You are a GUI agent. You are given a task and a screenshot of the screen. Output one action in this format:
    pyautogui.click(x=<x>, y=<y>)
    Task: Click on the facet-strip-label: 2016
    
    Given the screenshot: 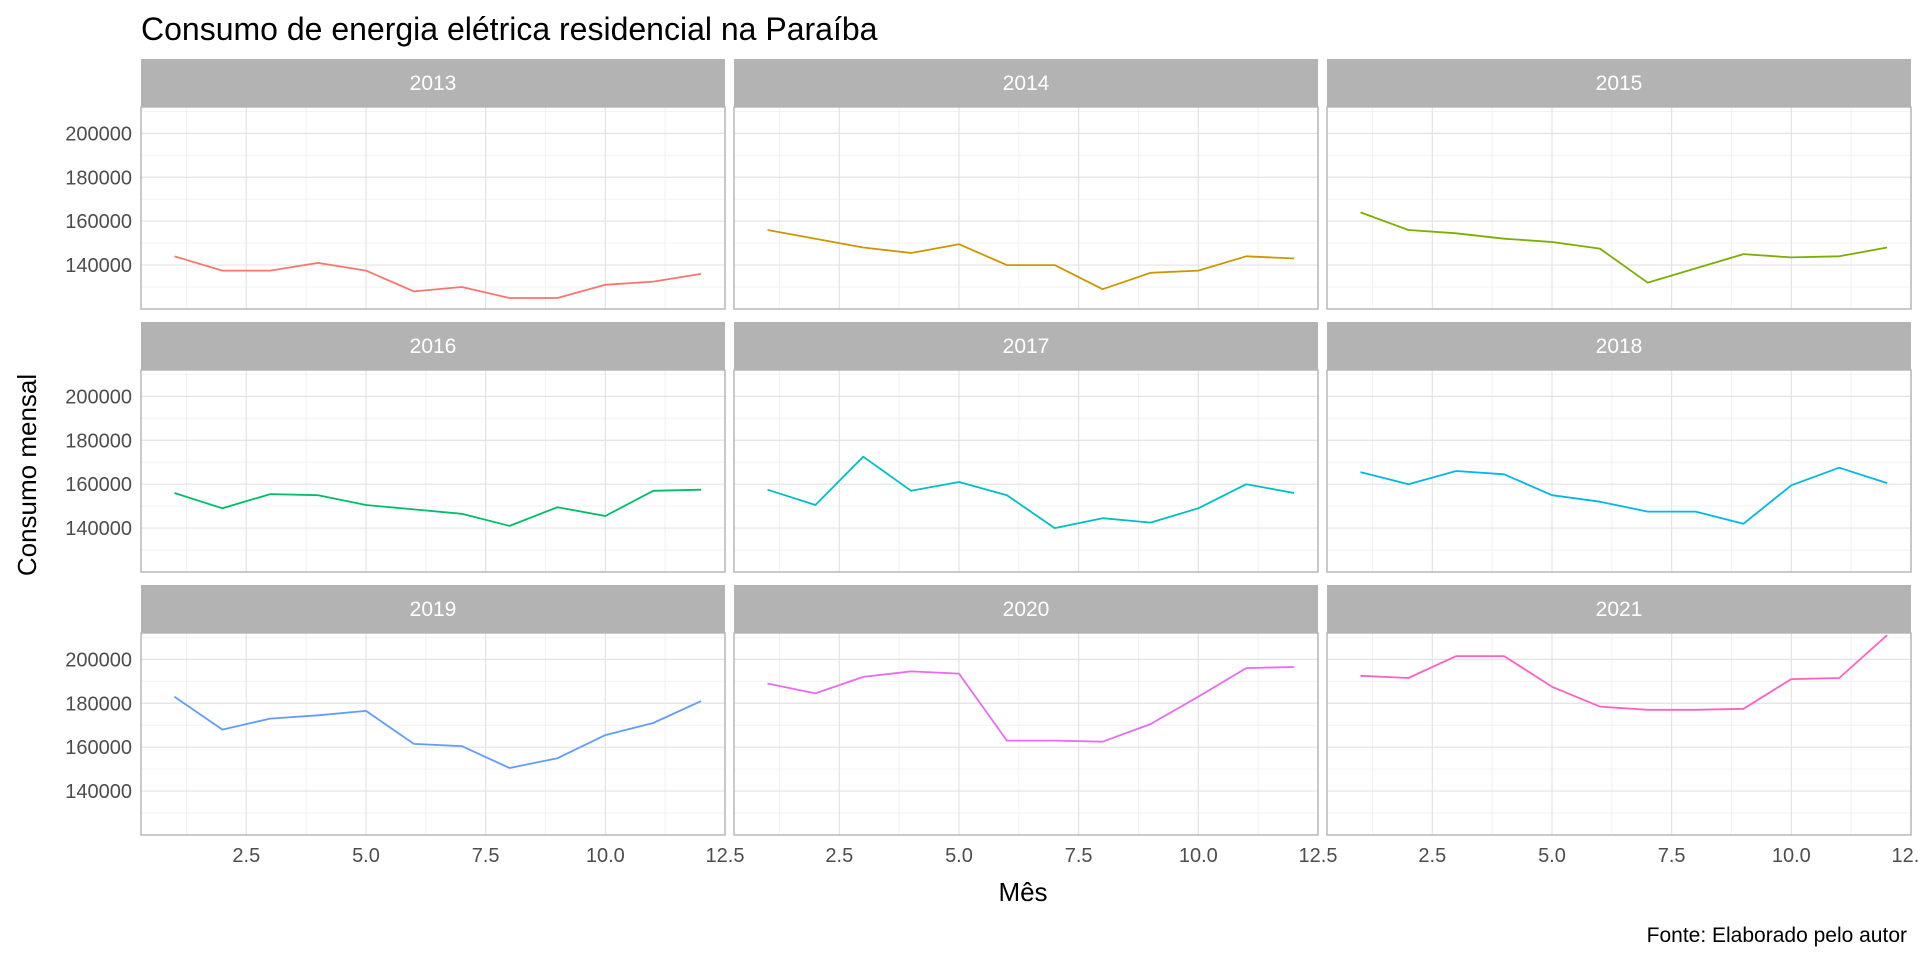 What is the action you would take?
    pyautogui.click(x=433, y=346)
    